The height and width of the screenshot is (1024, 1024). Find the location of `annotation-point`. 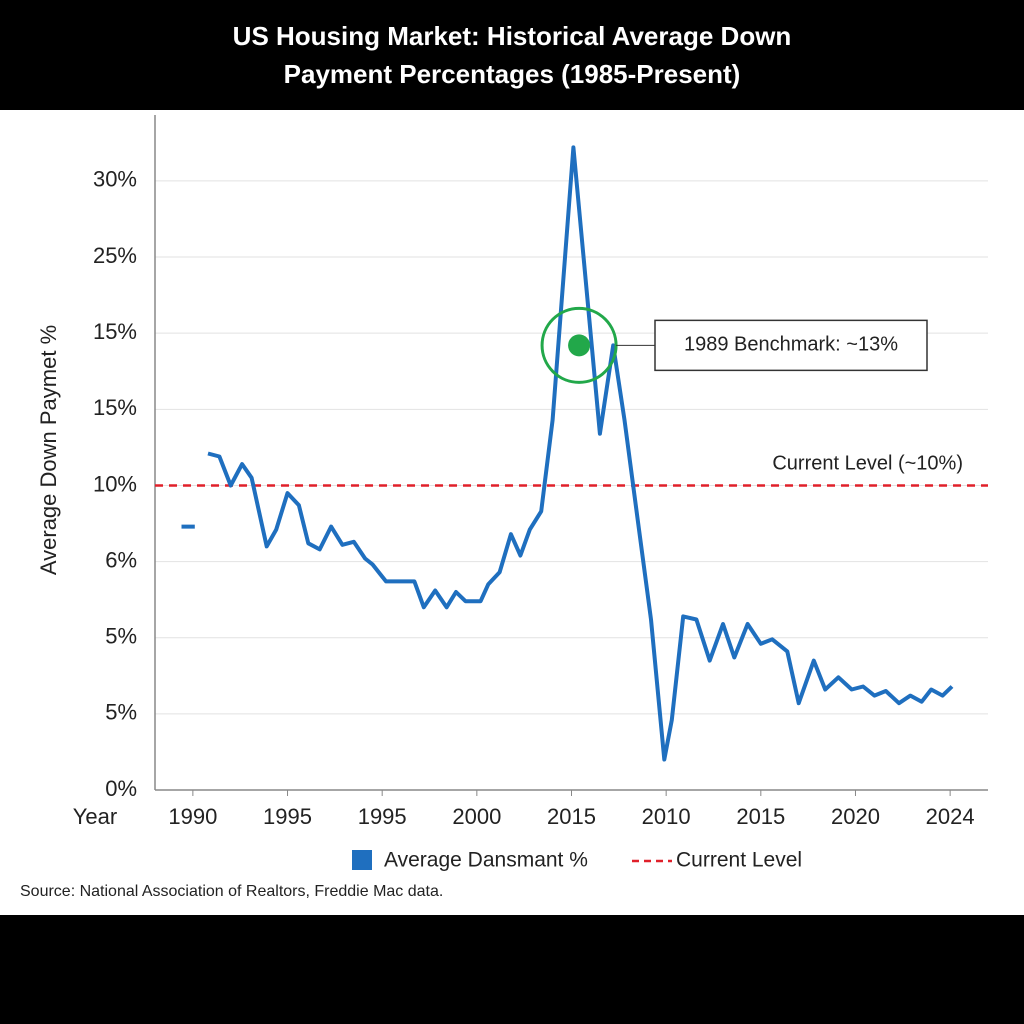

annotation-point is located at coordinates (579, 345).